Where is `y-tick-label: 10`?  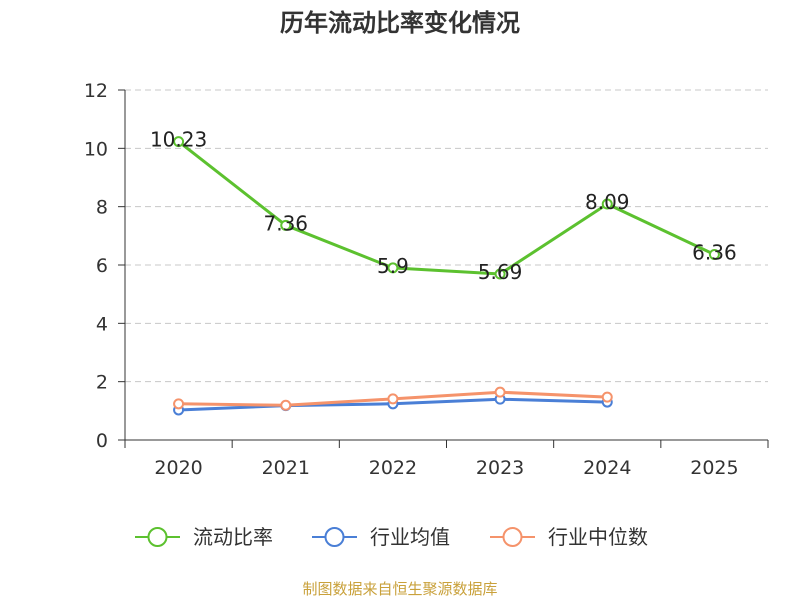 y-tick-label: 10 is located at coordinates (96, 149).